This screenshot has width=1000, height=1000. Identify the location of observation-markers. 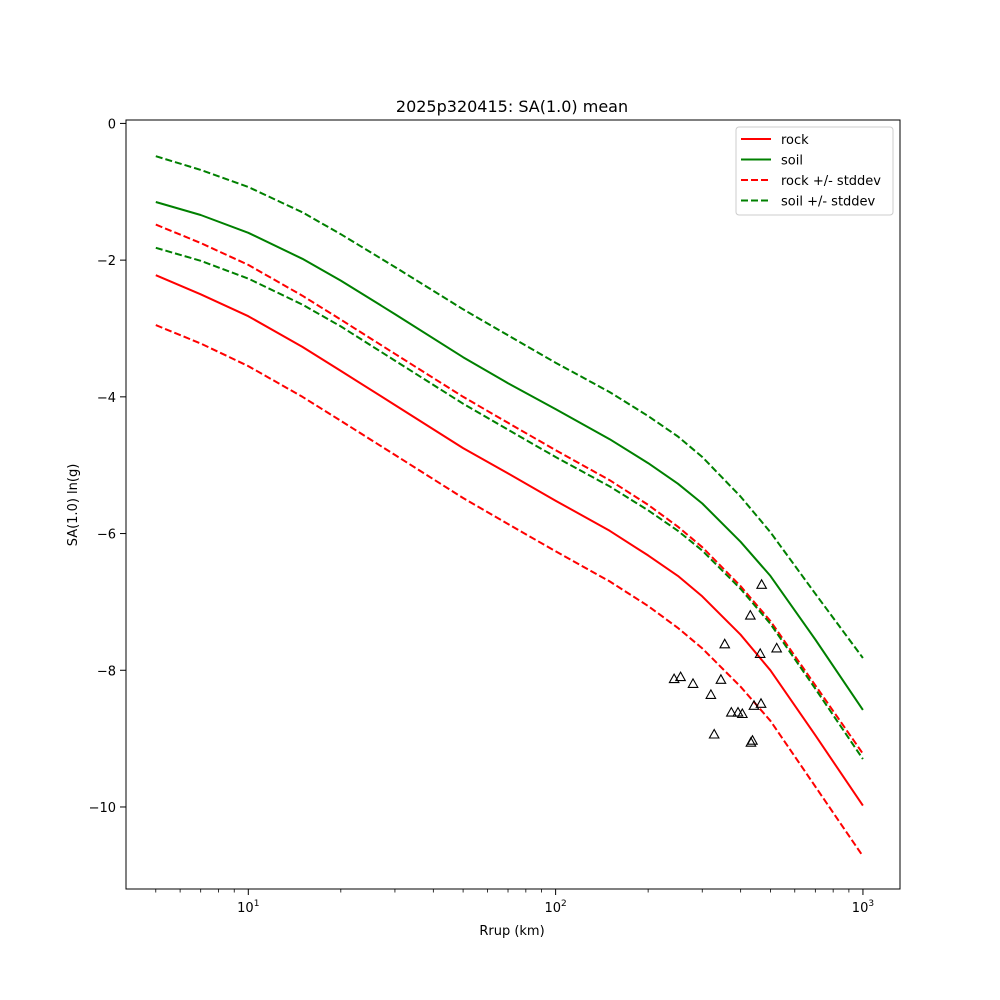
(725, 662).